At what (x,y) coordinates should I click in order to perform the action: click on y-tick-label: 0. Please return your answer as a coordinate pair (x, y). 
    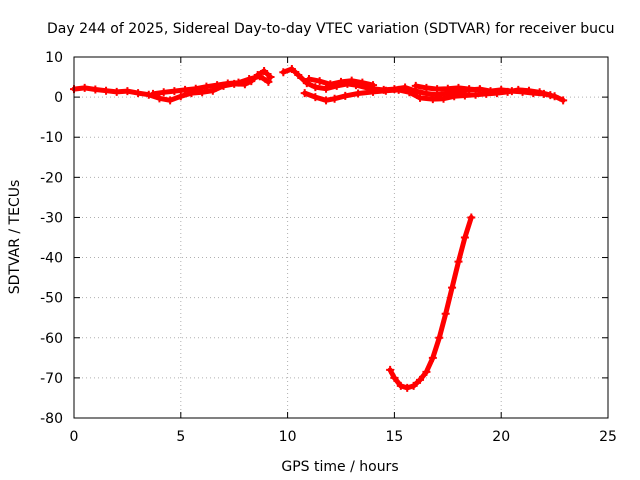
    Looking at the image, I should click on (58, 98).